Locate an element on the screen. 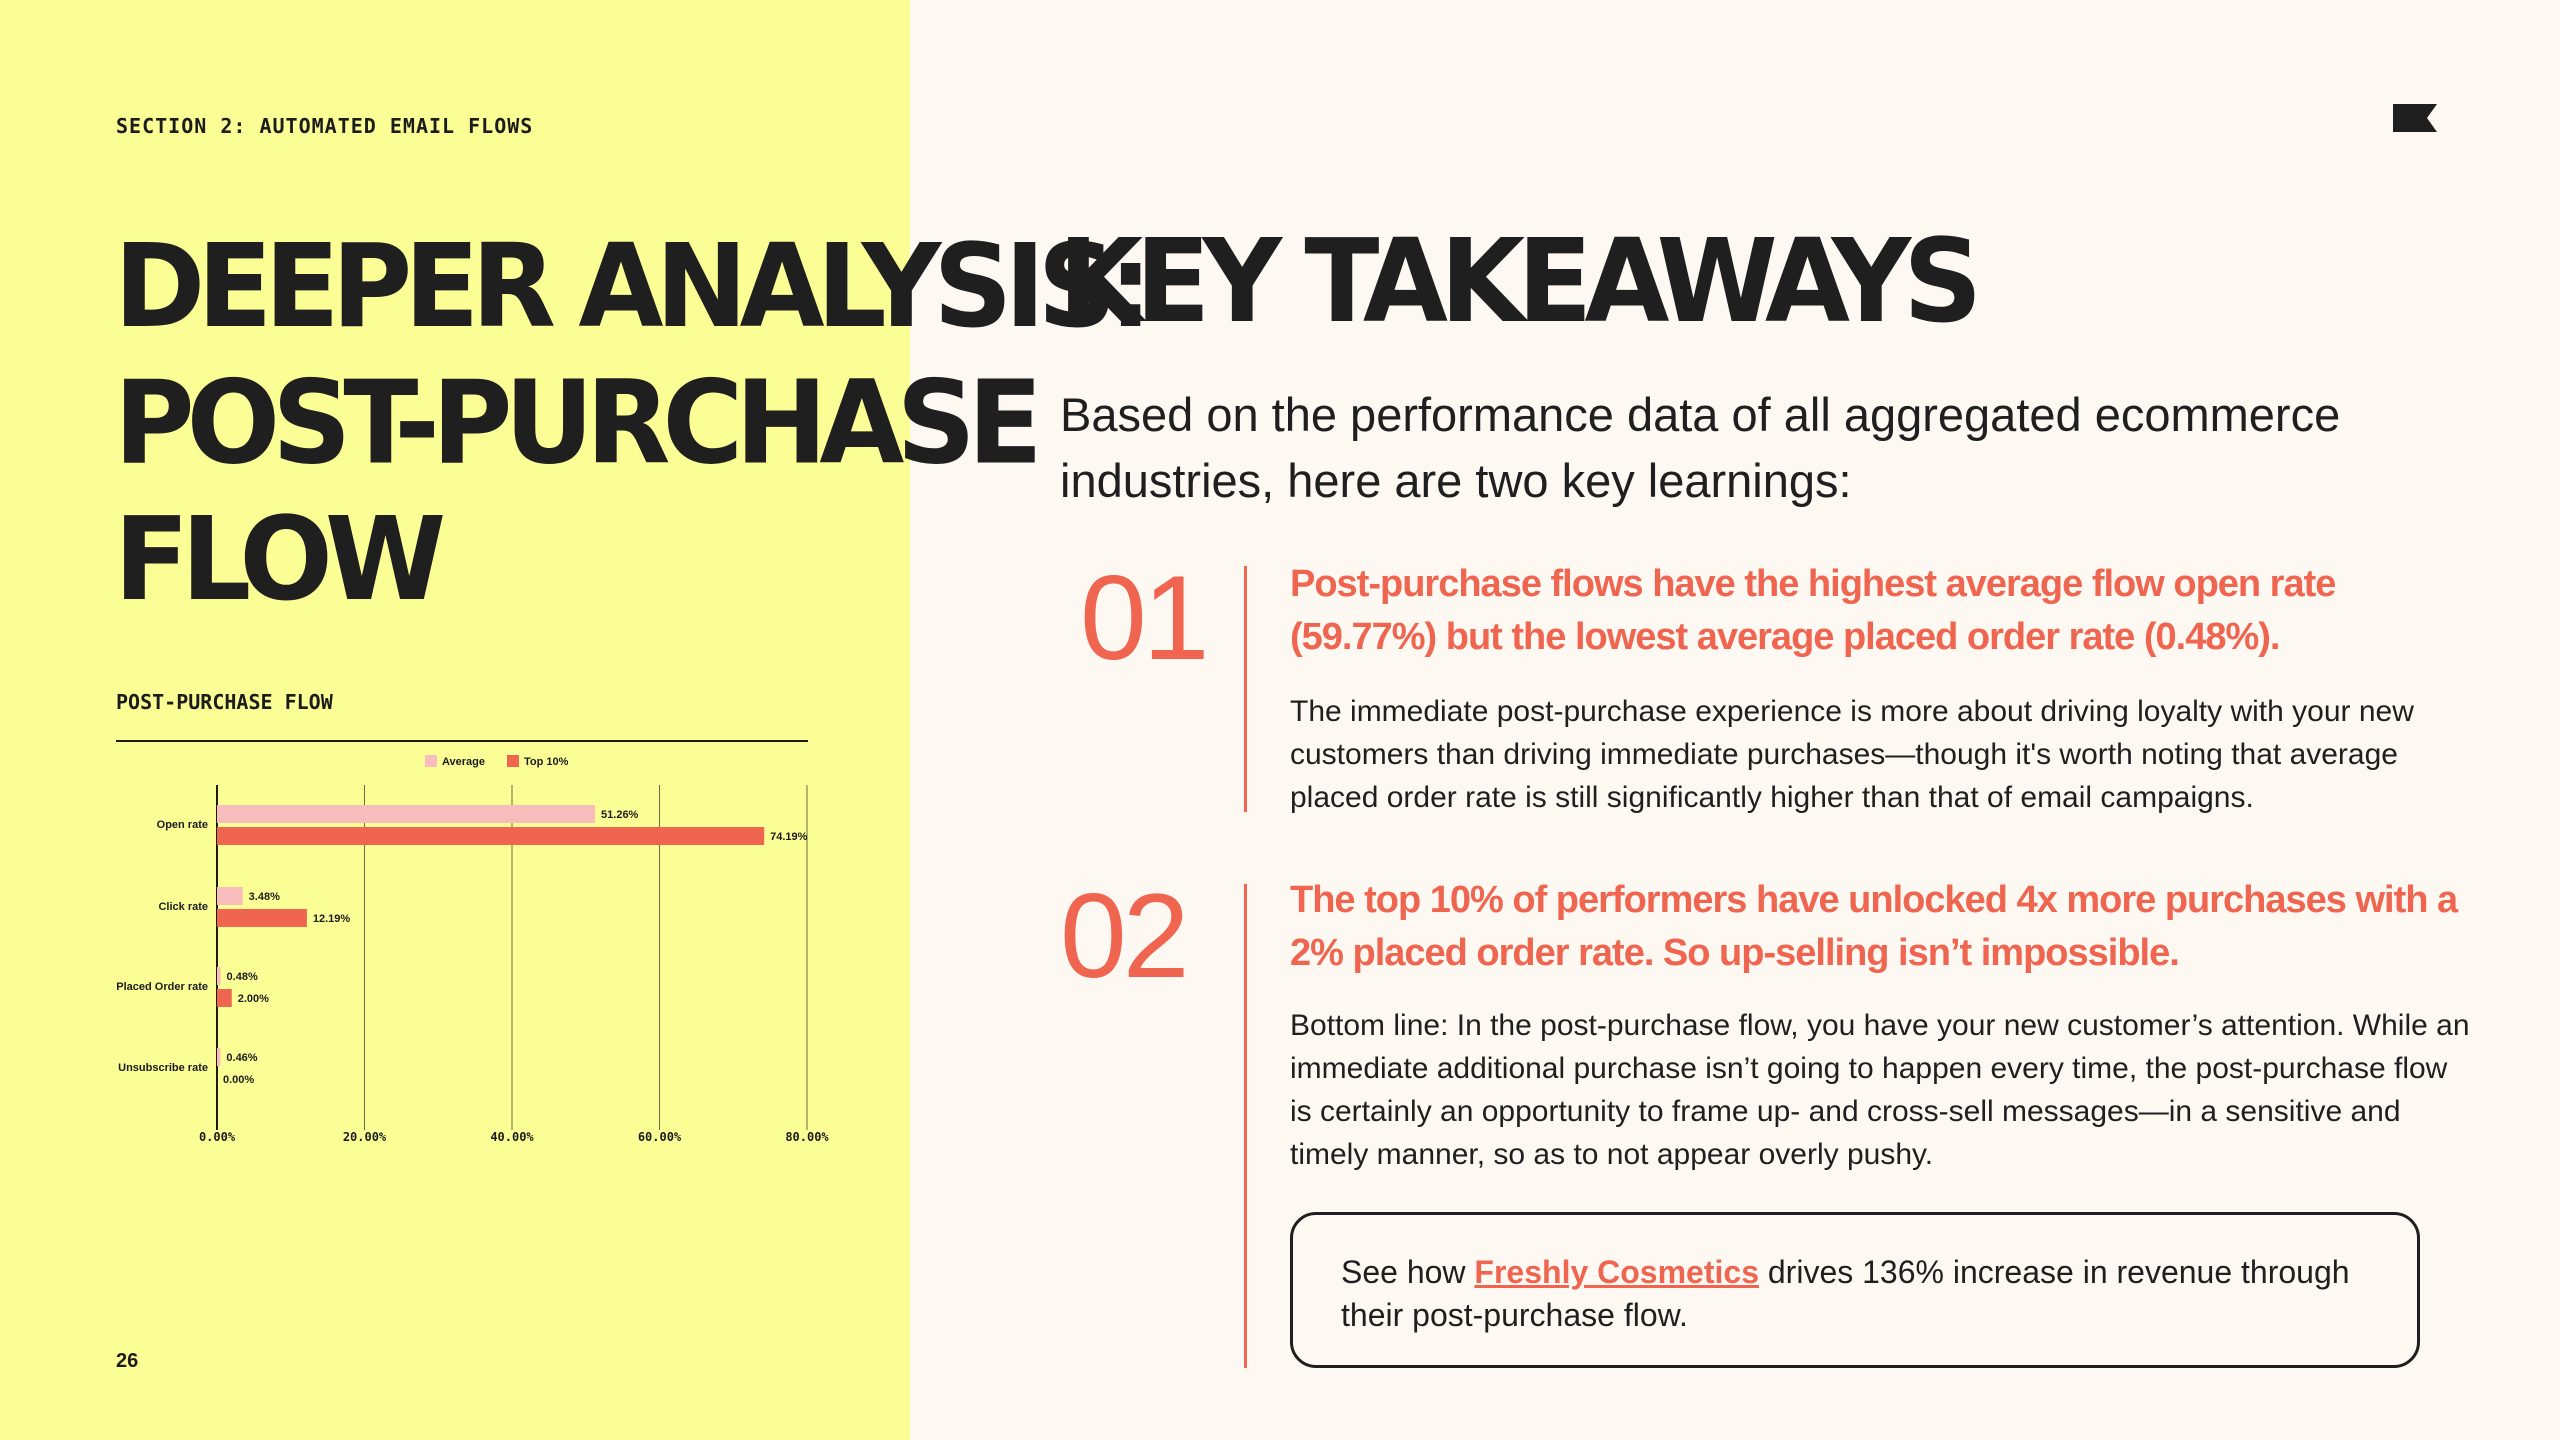 The image size is (2560, 1440). key-takeaways-title: KEY TAKEAWAYS is located at coordinates (1520, 281).